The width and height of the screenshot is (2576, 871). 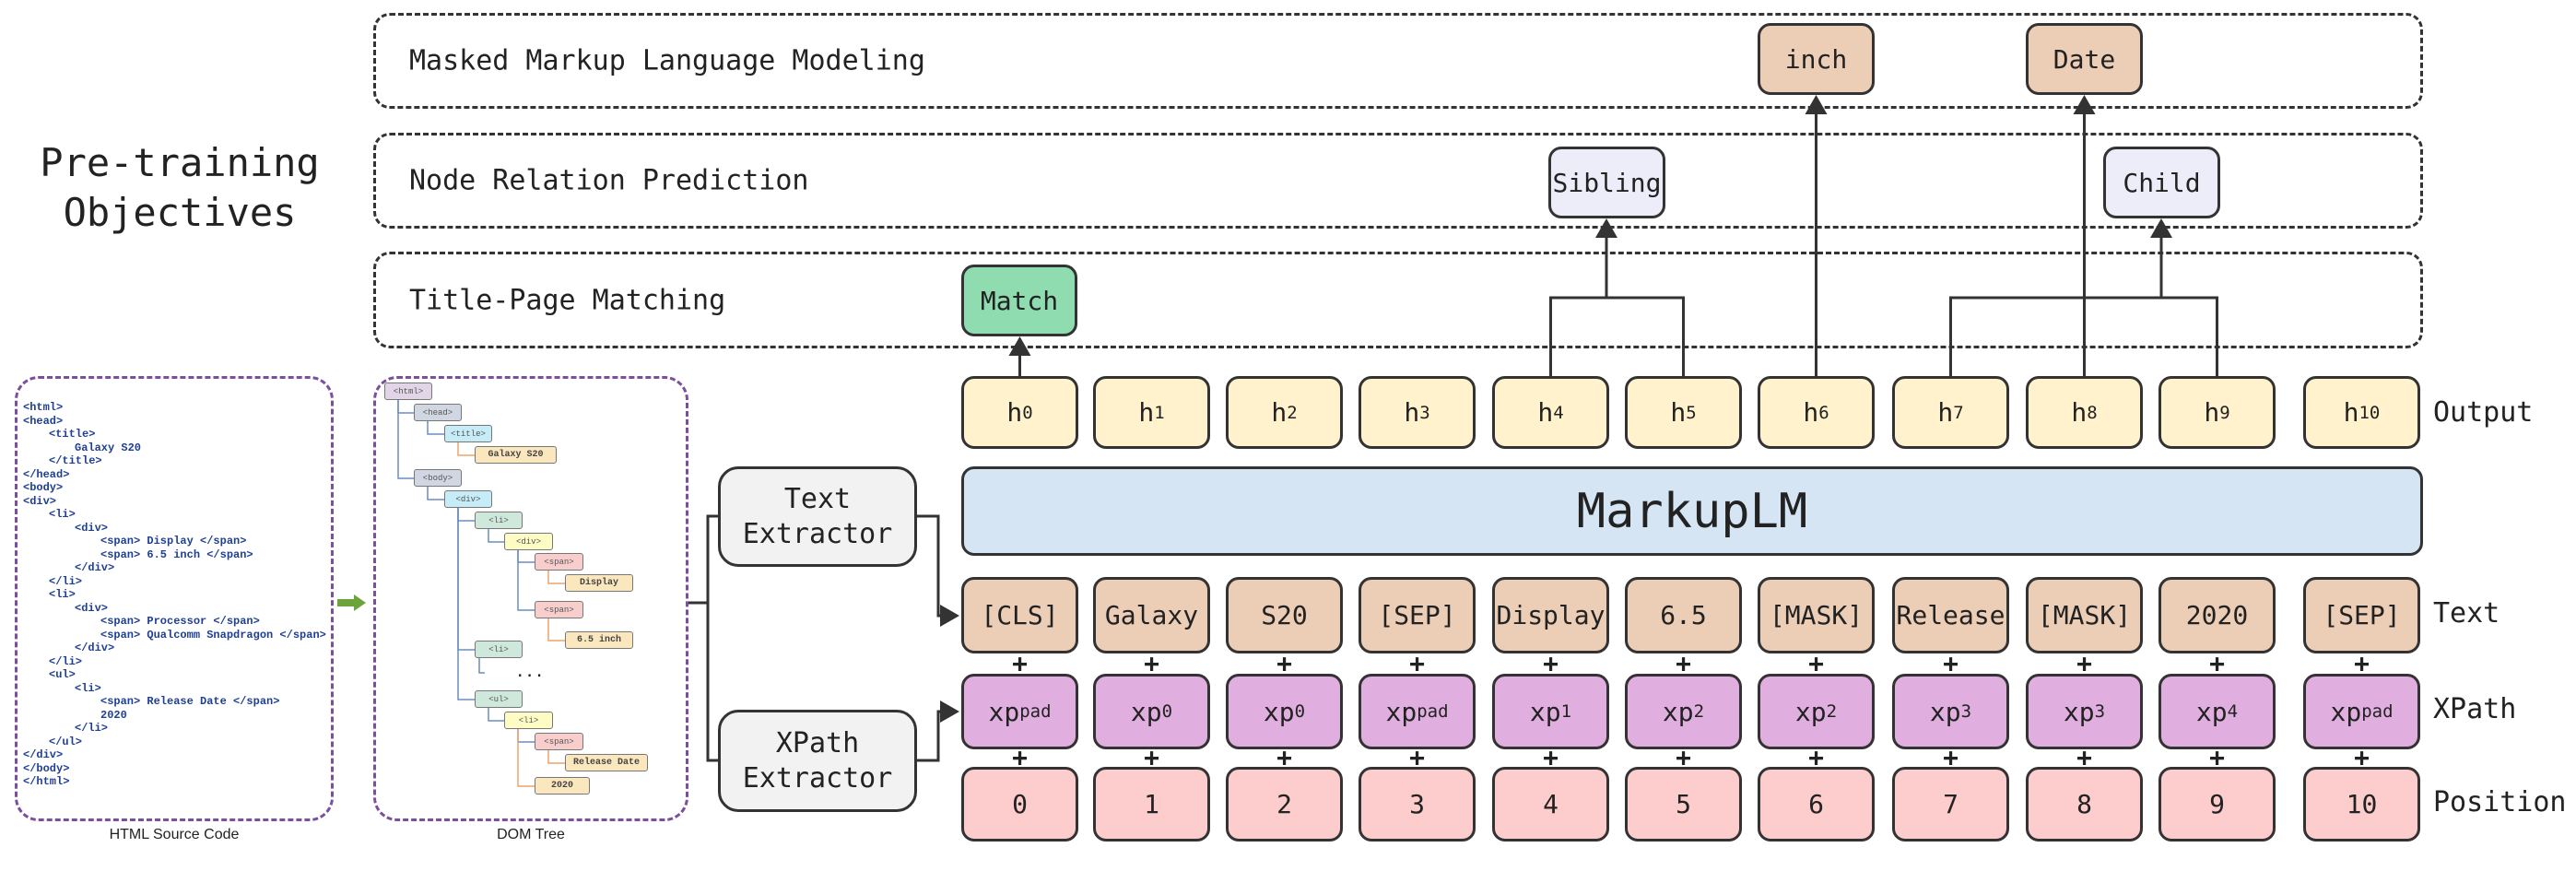 What do you see at coordinates (108, 447) in the screenshot?
I see `code-line: Galaxy S20` at bounding box center [108, 447].